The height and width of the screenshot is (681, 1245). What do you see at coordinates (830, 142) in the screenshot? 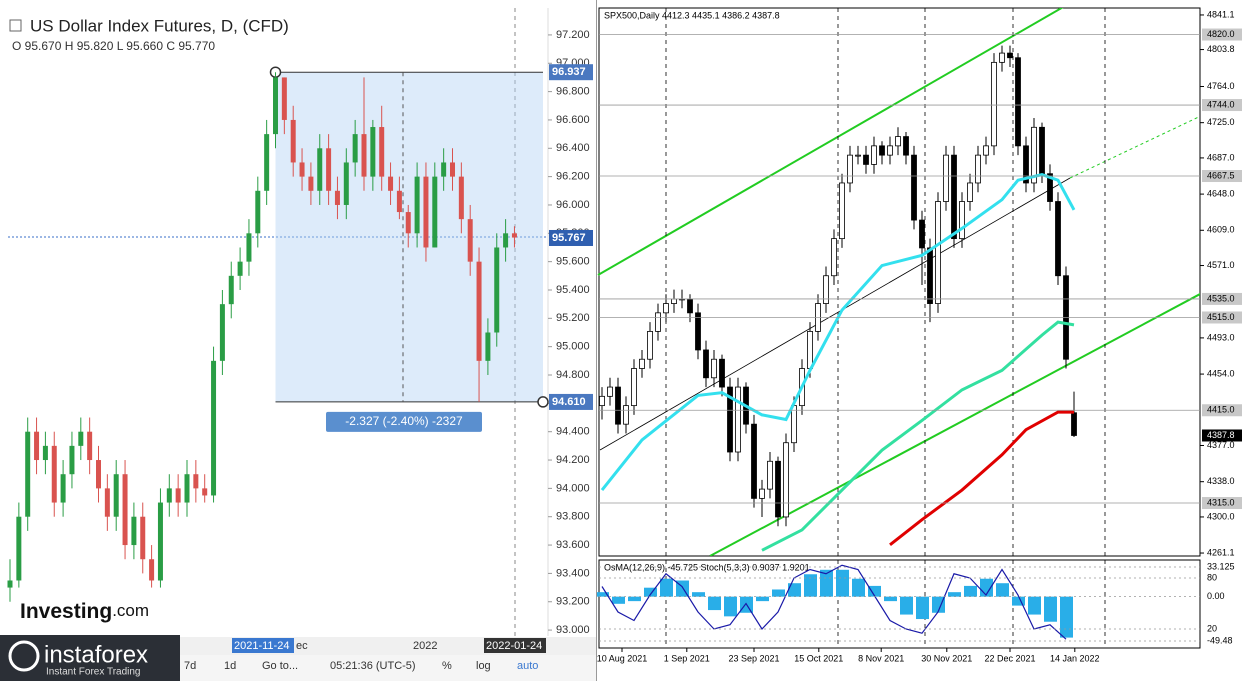
I see `channel-upper` at bounding box center [830, 142].